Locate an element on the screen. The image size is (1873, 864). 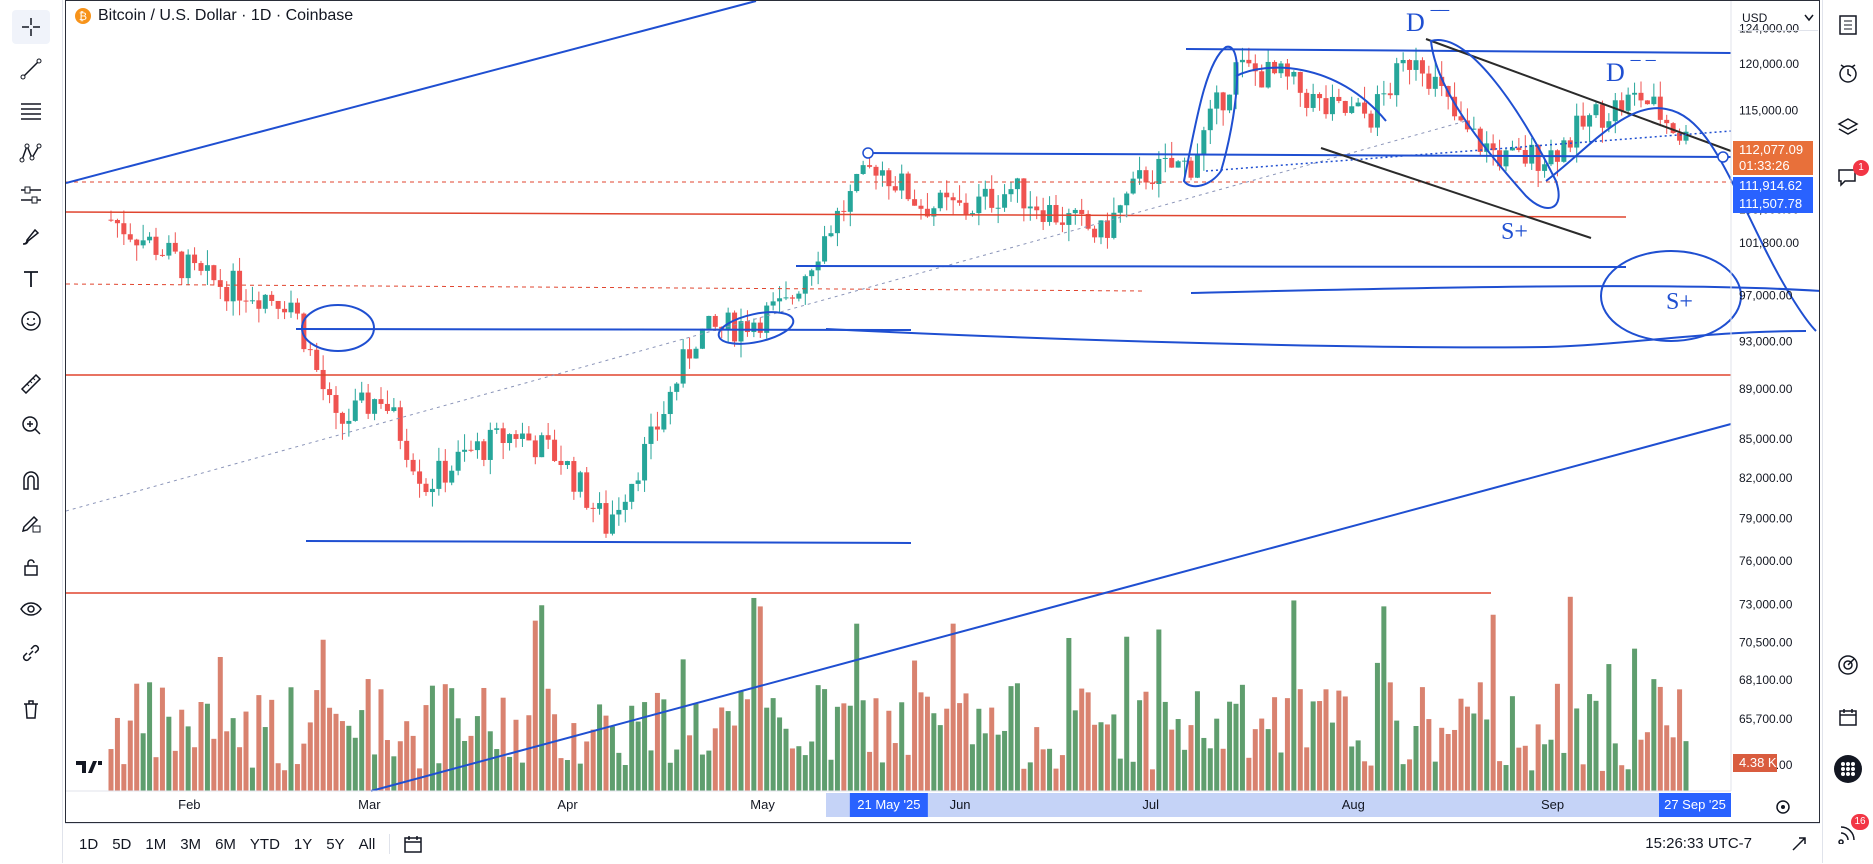
maximize-icon is located at coordinates (1799, 844).